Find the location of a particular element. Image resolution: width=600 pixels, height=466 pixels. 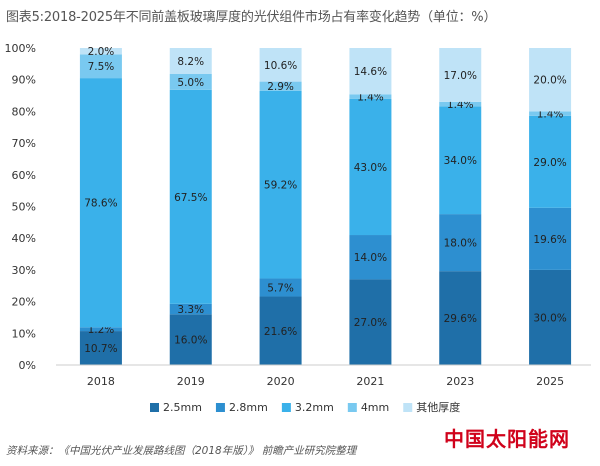

brand-watermark: 中国太阳能网 is located at coordinates (507, 439).